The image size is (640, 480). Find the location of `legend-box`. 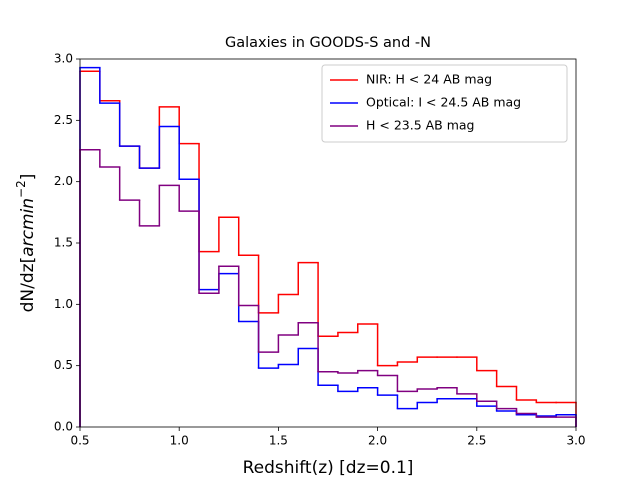

legend-box is located at coordinates (444, 103).